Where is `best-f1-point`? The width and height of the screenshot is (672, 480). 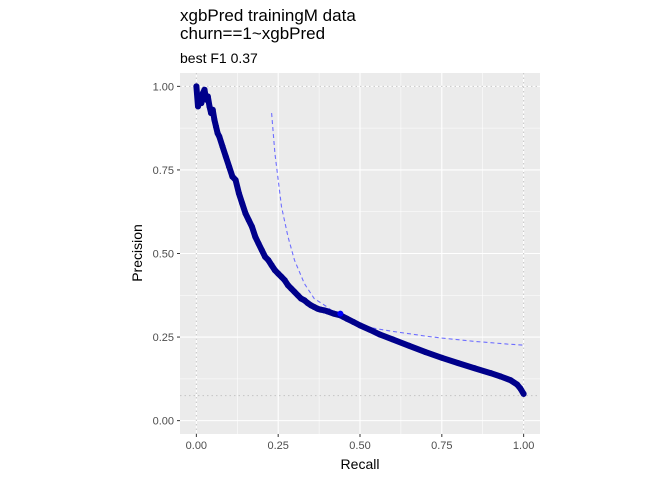 best-f1-point is located at coordinates (340, 313).